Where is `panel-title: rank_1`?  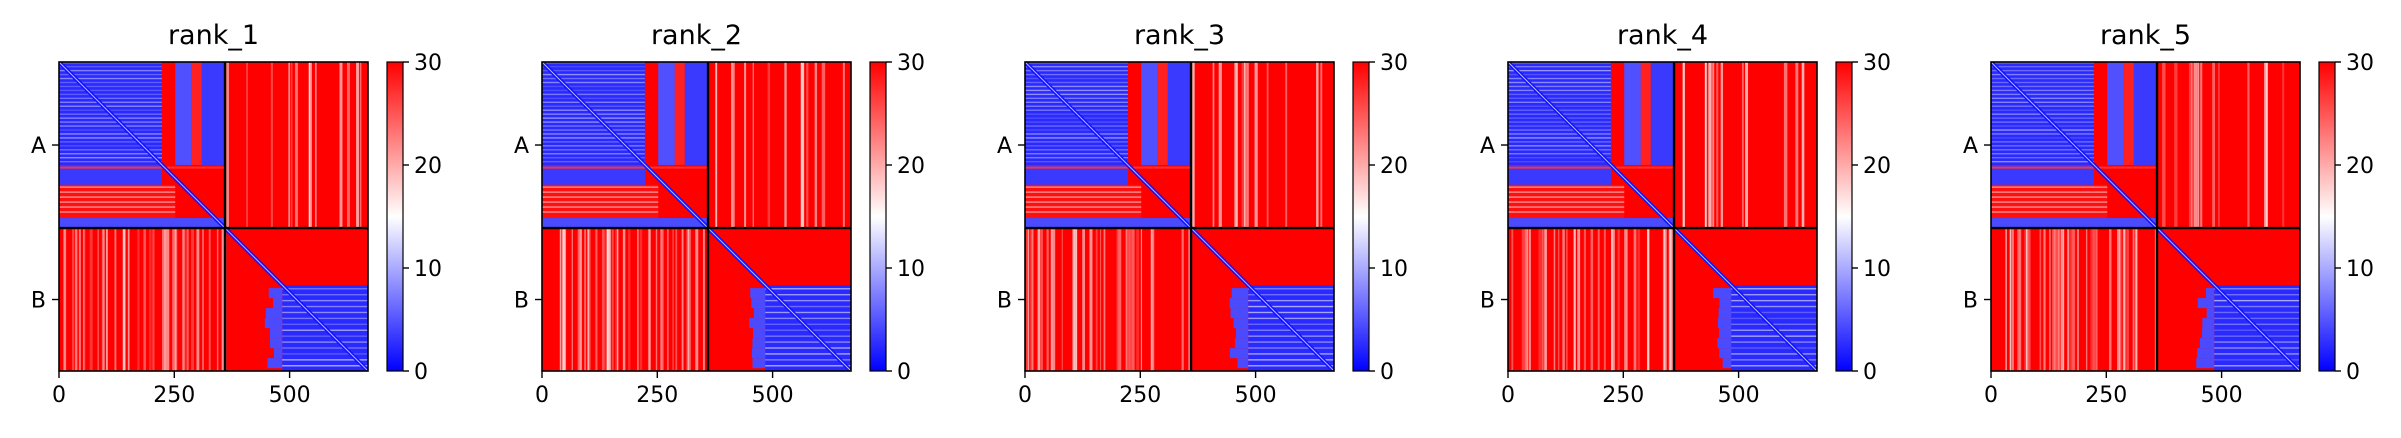
panel-title: rank_1 is located at coordinates (213, 35).